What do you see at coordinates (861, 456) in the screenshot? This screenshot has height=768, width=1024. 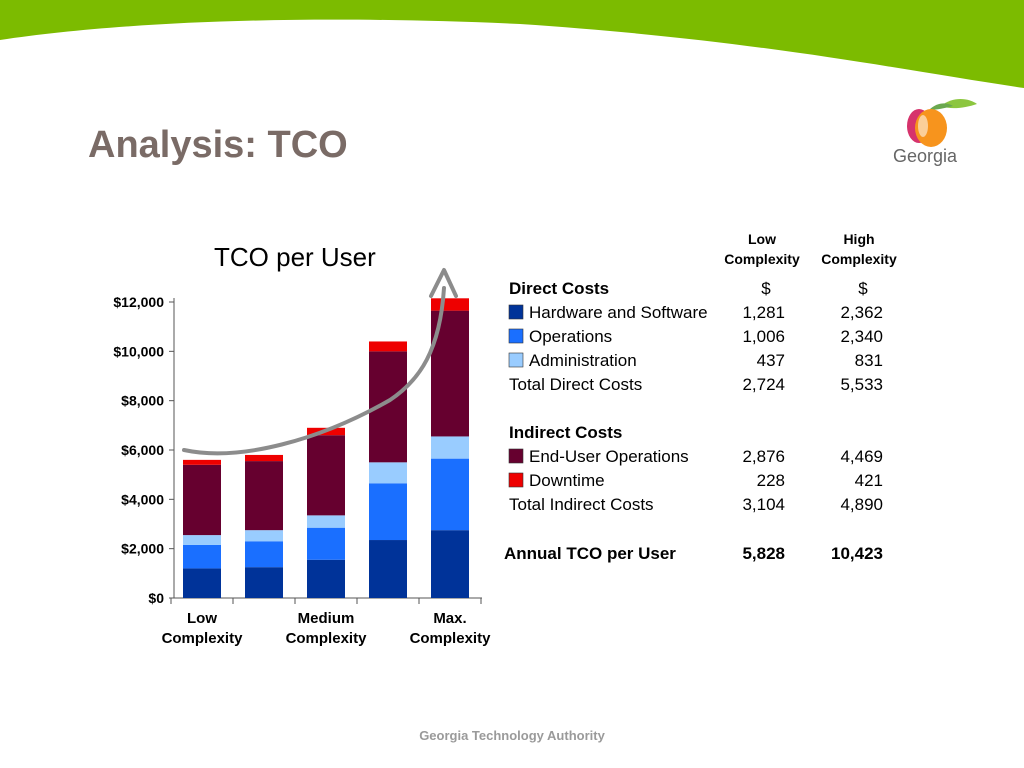 I see `row-value-high: 4,469` at bounding box center [861, 456].